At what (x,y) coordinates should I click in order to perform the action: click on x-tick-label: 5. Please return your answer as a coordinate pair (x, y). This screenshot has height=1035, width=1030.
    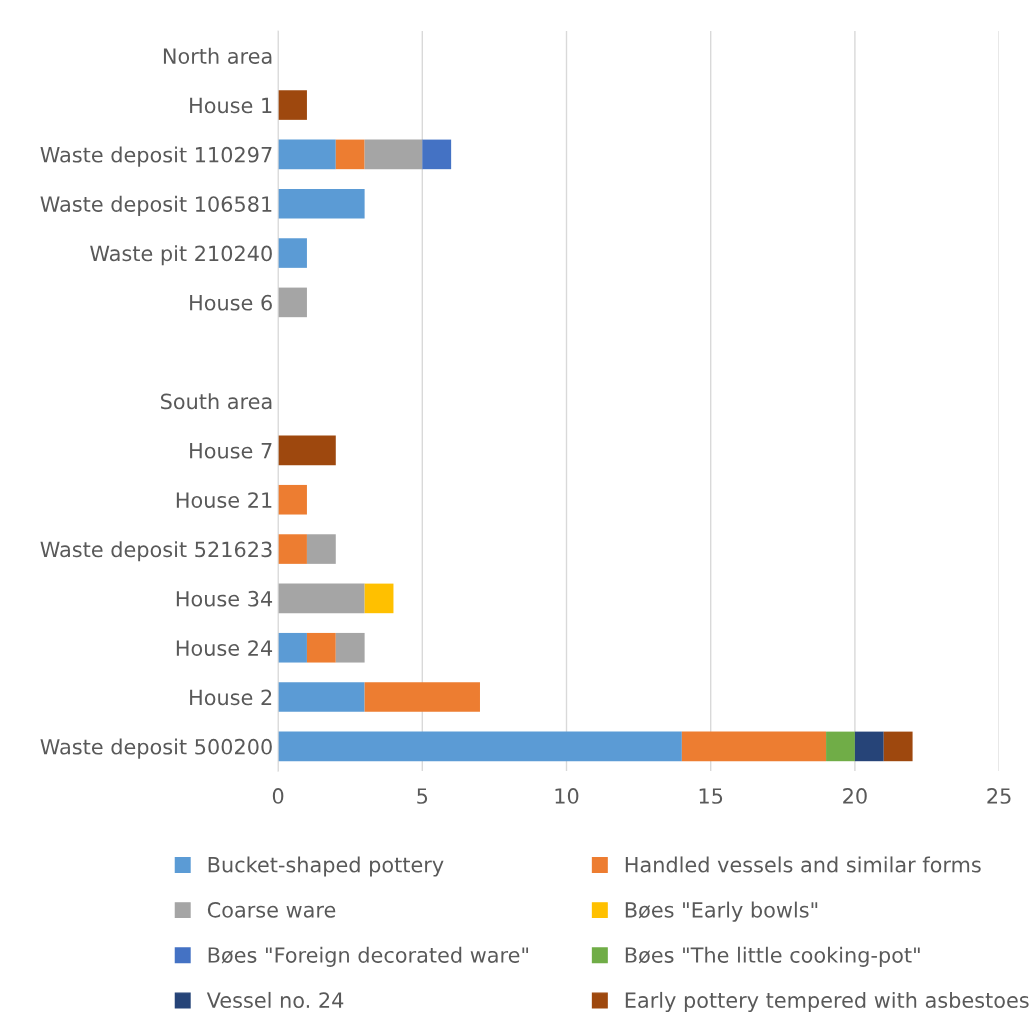
    Looking at the image, I should click on (422, 796).